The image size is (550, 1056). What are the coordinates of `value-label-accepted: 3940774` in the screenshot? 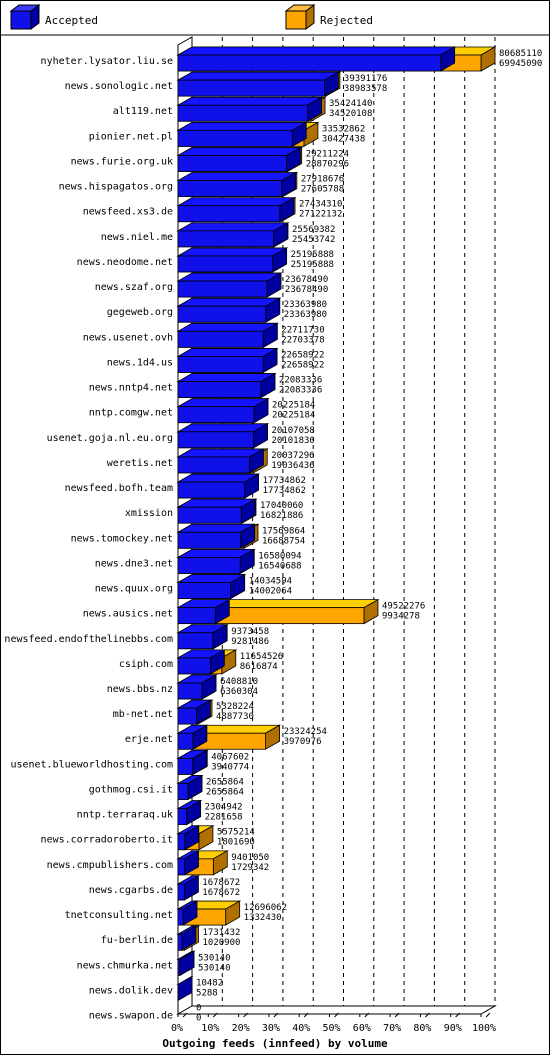 It's located at (230, 767).